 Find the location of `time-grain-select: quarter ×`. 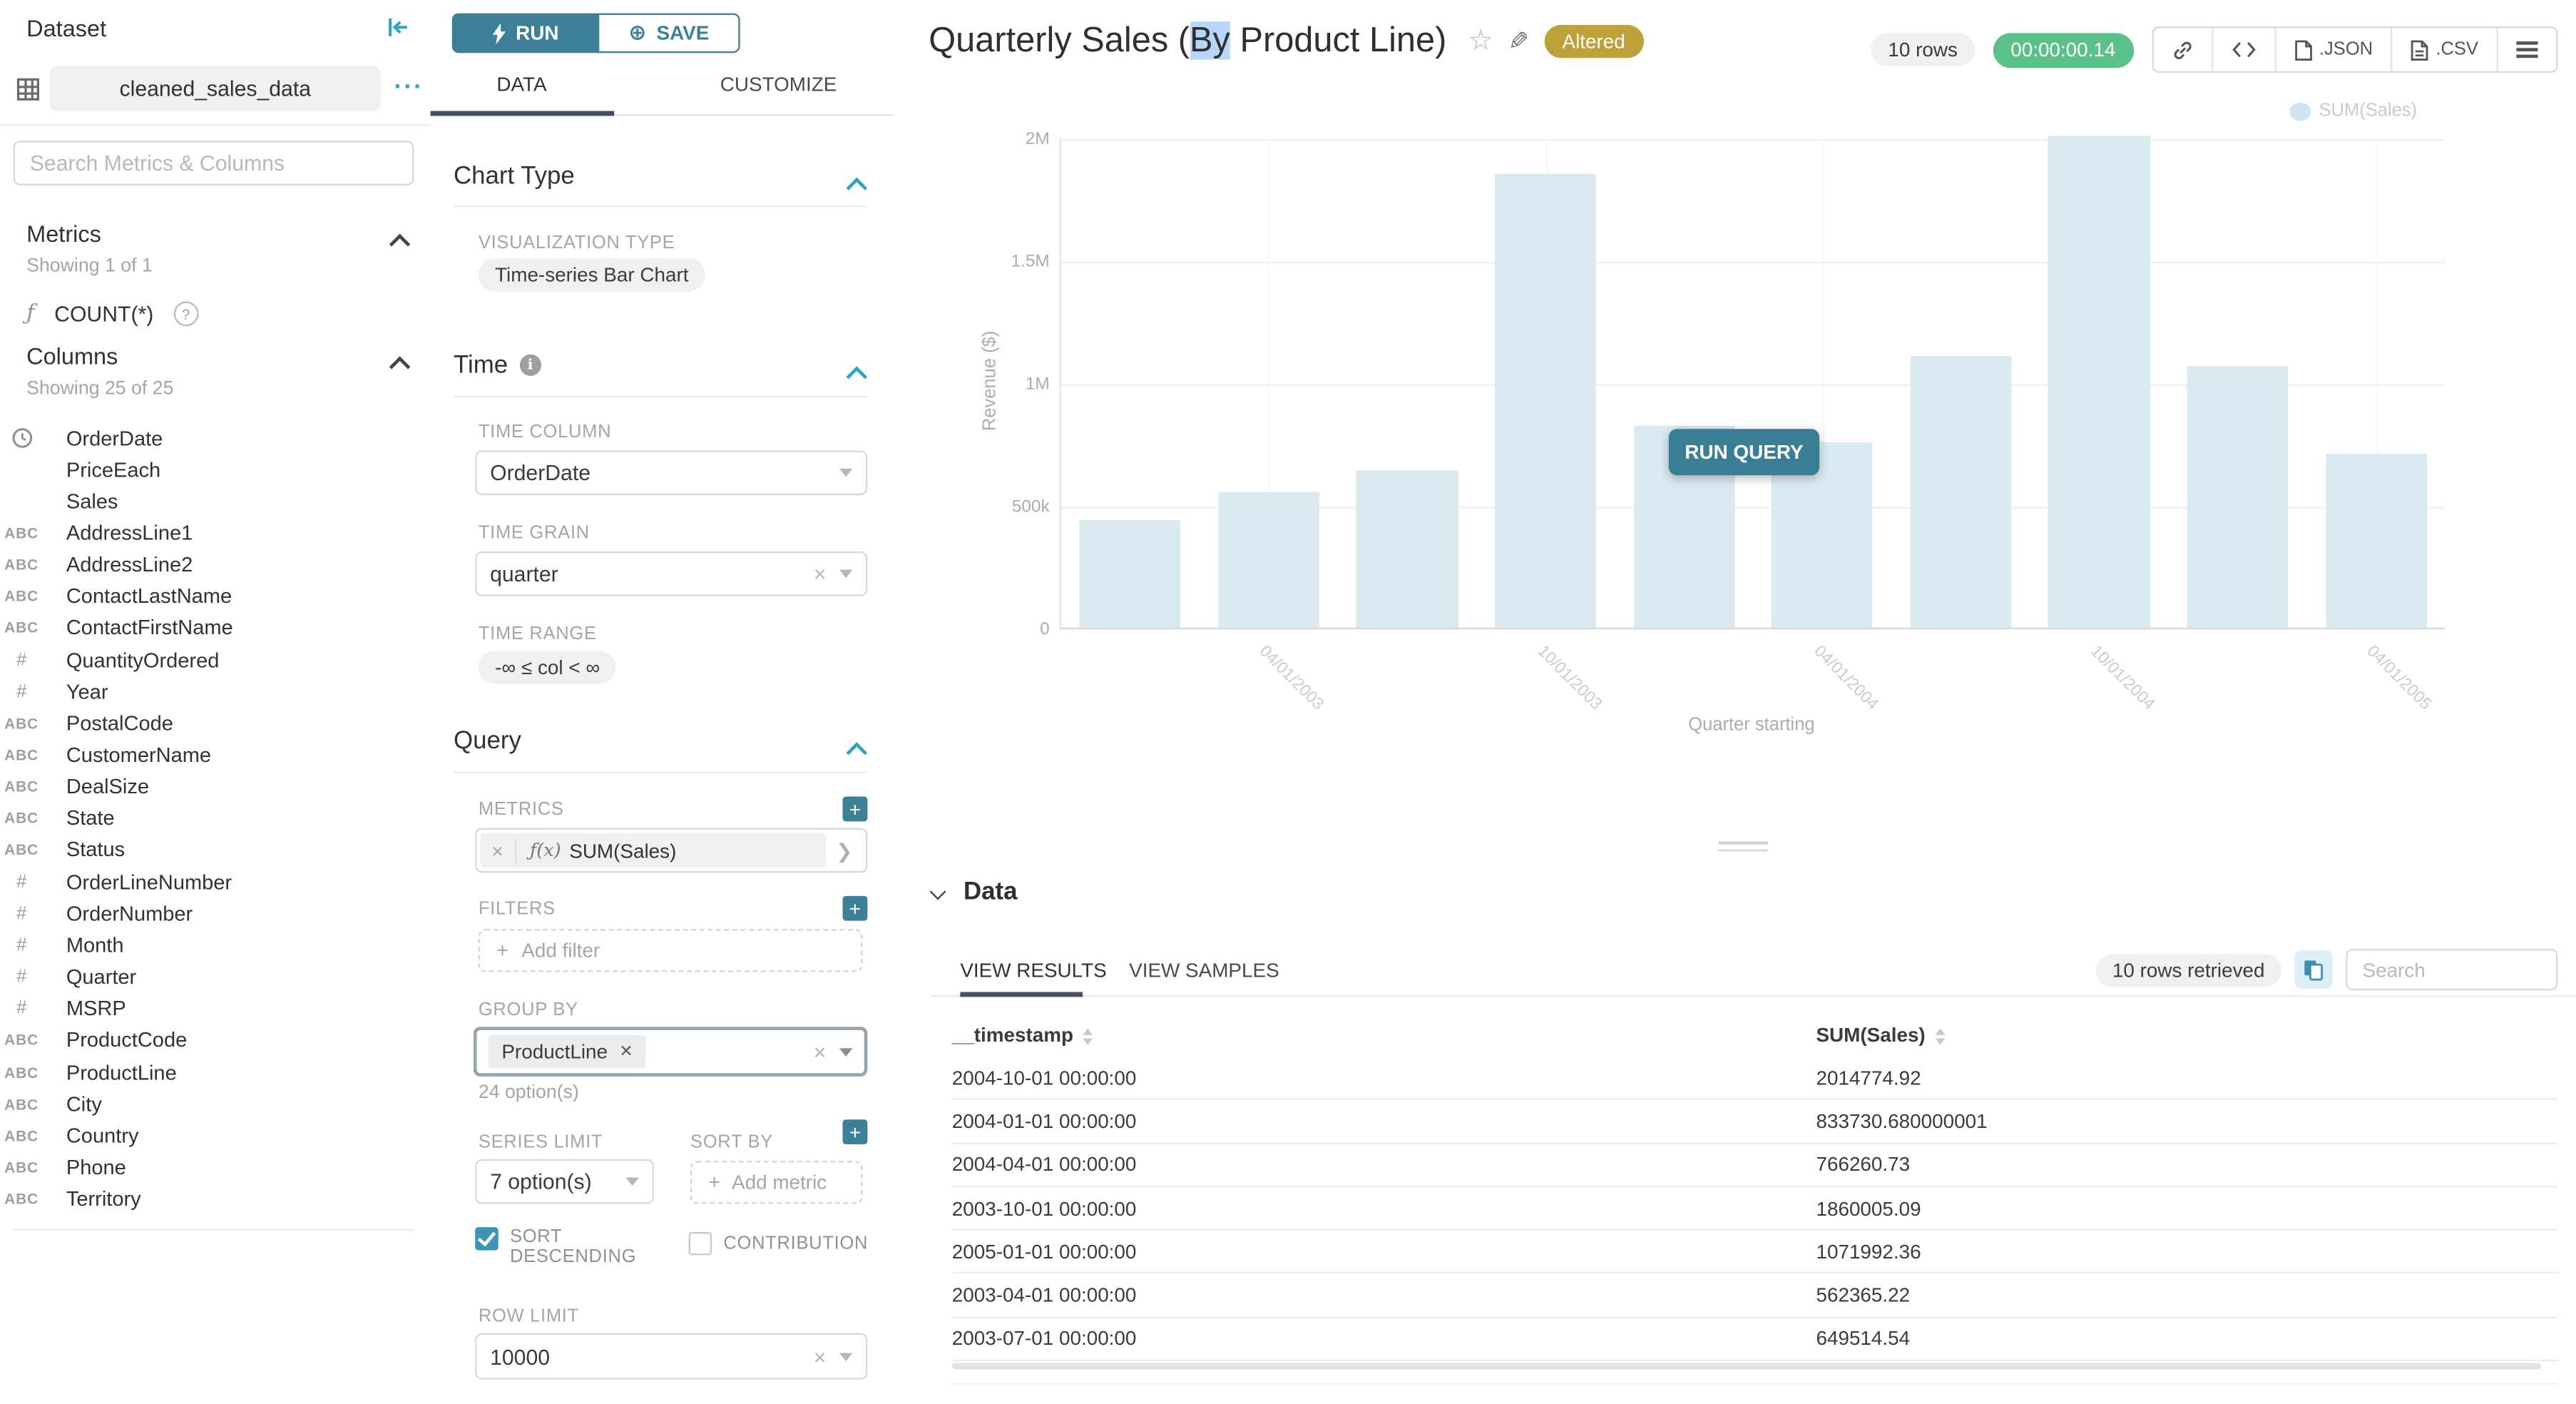

time-grain-select: quarter × is located at coordinates (671, 573).